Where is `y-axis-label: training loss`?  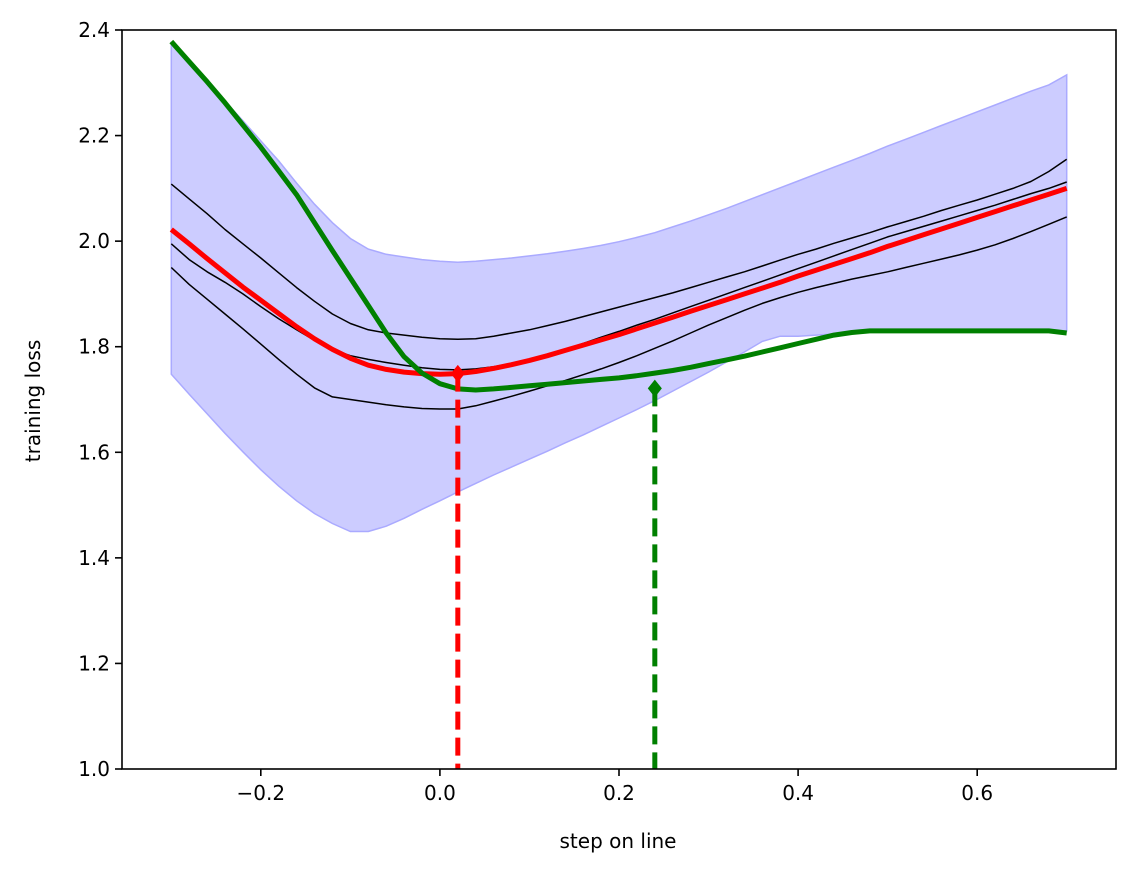
y-axis-label: training loss is located at coordinates (33, 401).